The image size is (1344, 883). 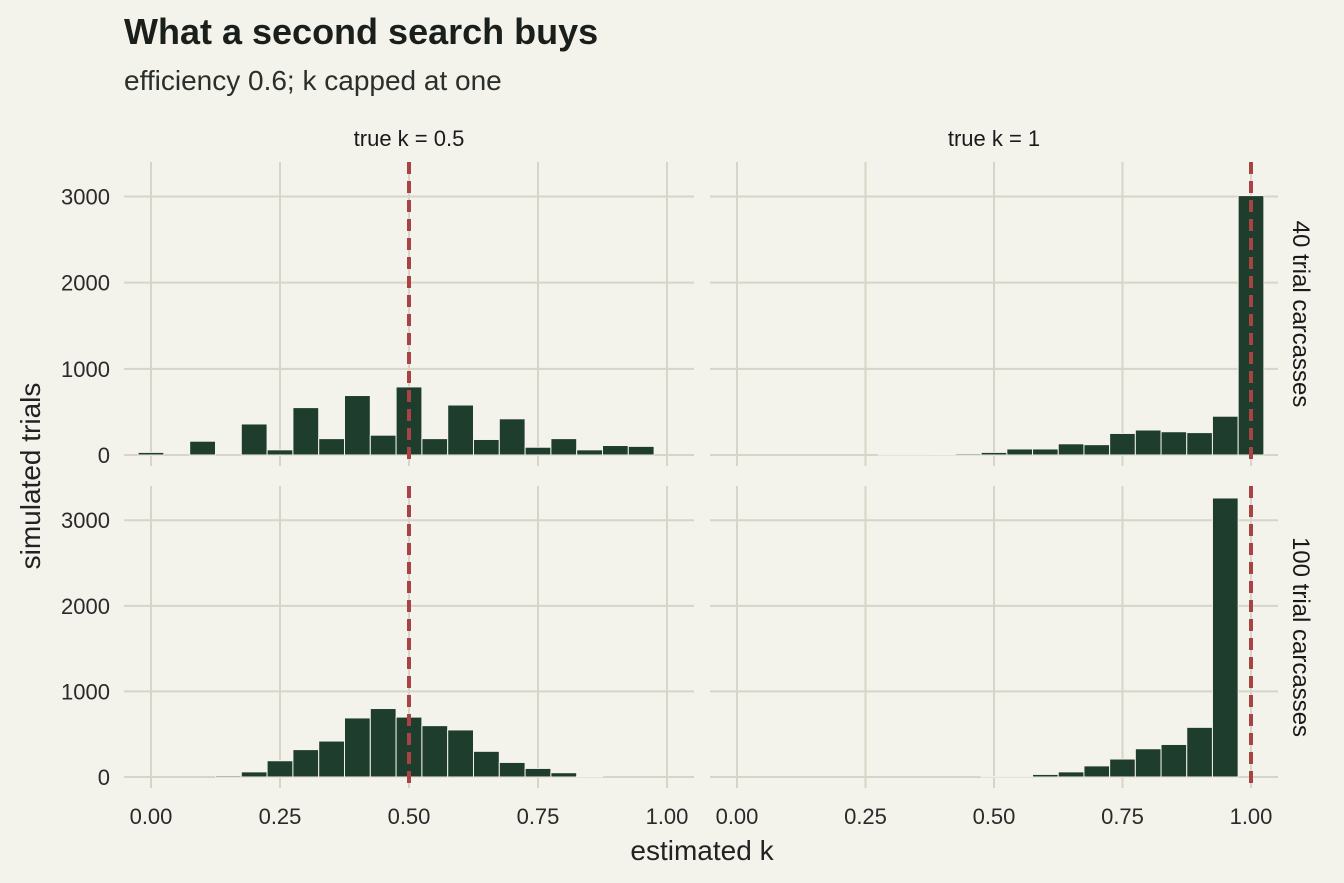 I want to click on column-strip-label: true k = 0.5, so click(x=409, y=138).